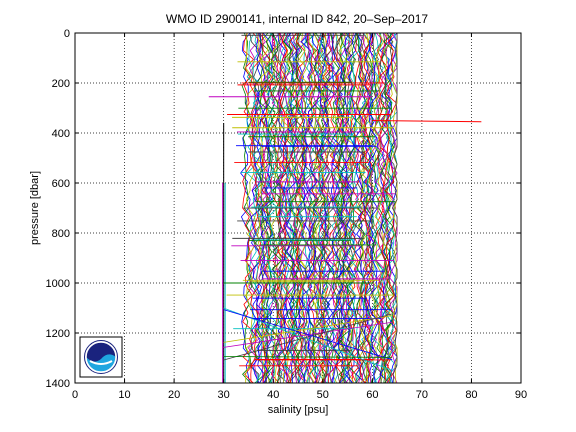  I want to click on y-tick-label: 0, so click(67, 34).